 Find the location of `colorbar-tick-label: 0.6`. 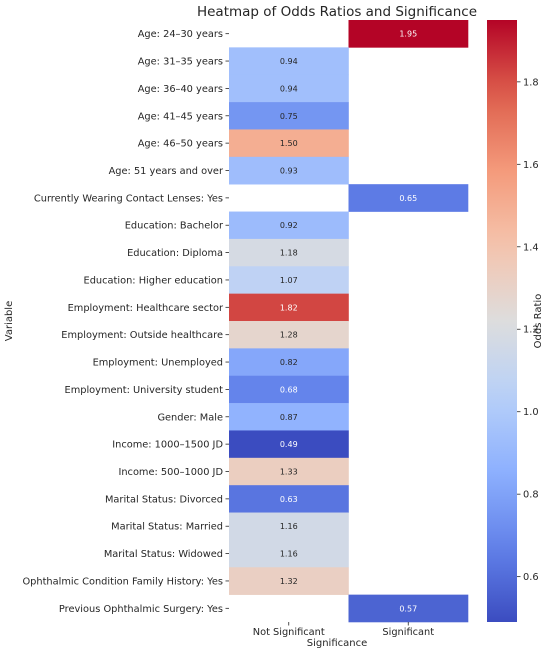

colorbar-tick-label: 0.6 is located at coordinates (531, 577).